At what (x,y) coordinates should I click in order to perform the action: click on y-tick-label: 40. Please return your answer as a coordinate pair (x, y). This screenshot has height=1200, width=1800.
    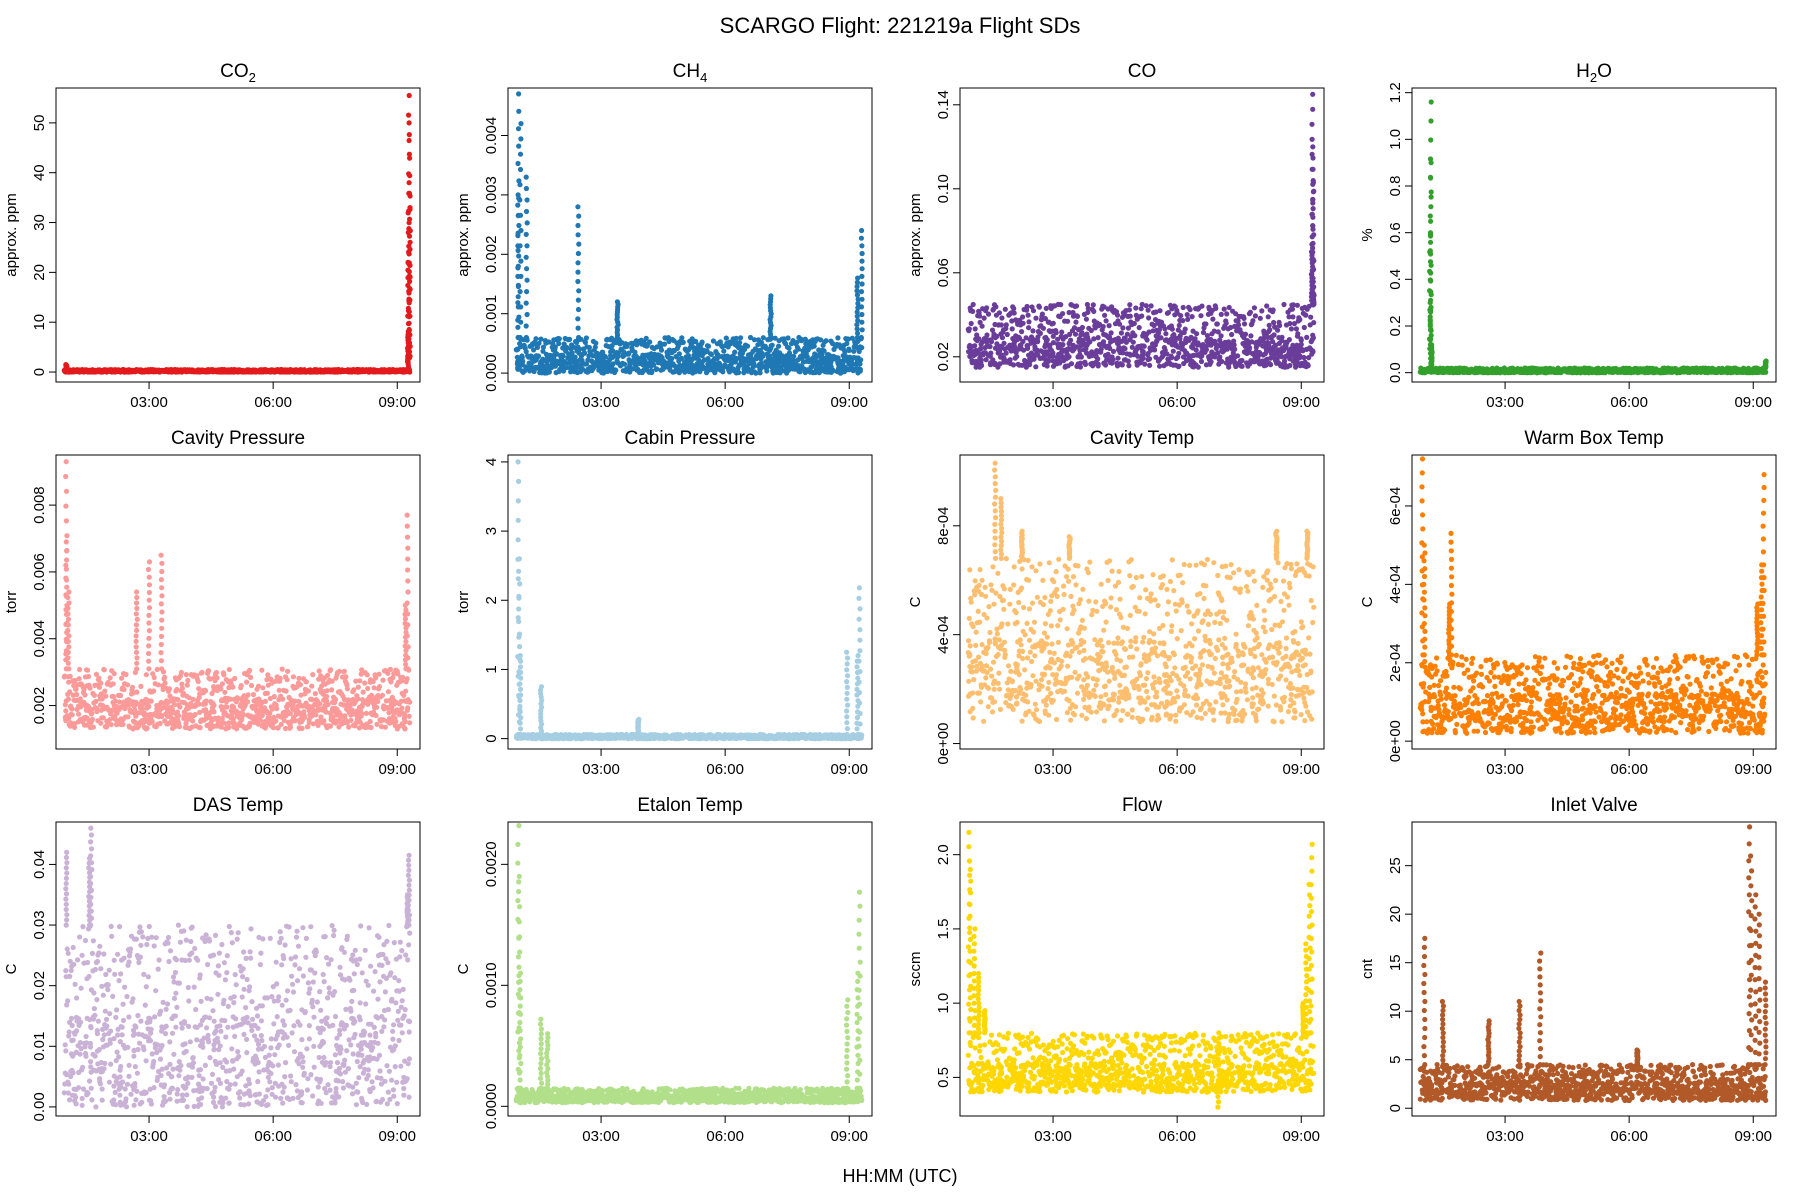
    Looking at the image, I should click on (39, 172).